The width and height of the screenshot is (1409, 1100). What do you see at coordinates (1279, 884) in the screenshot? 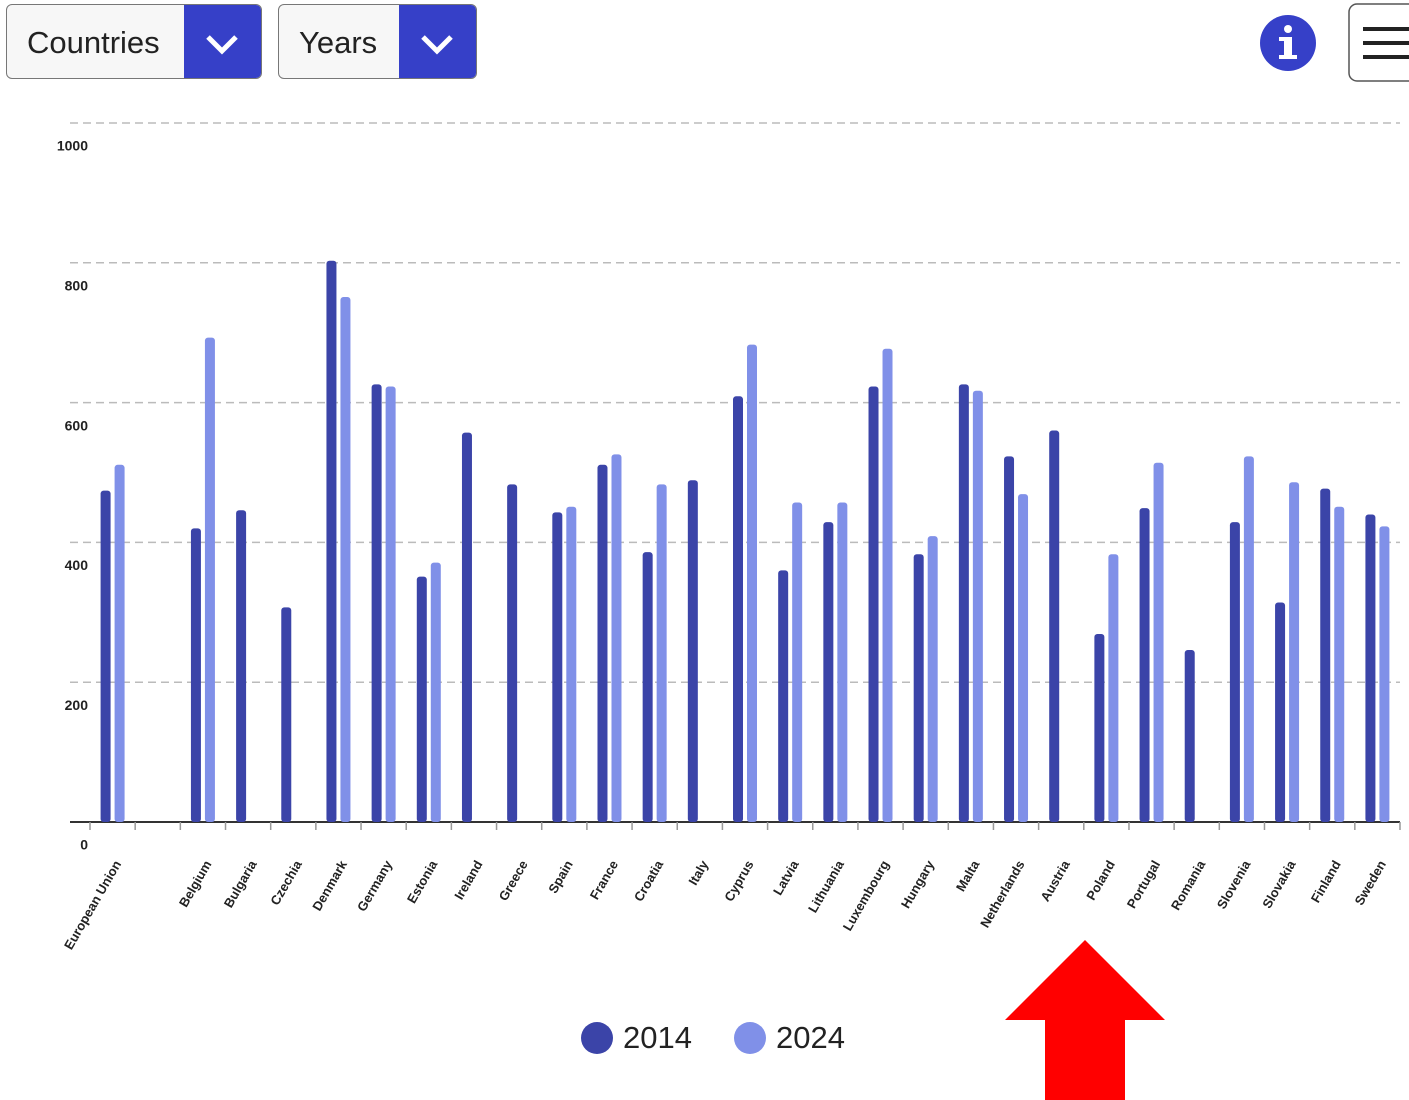
I see `x-tick-label: Slovakia` at bounding box center [1279, 884].